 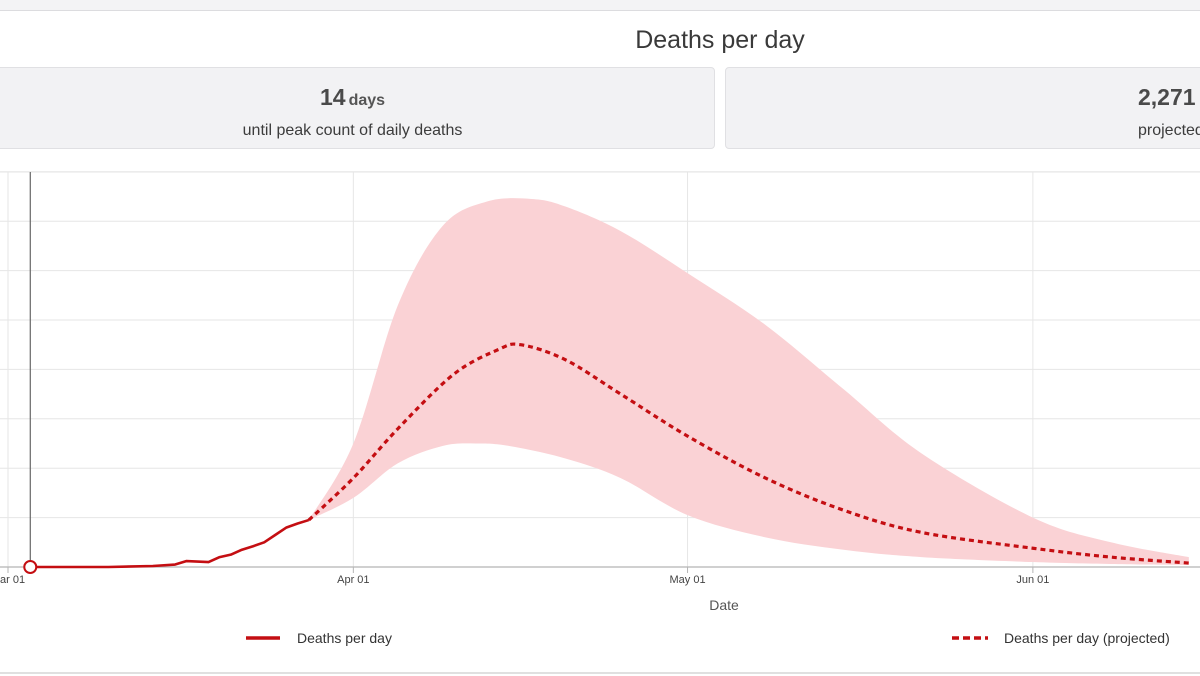 What do you see at coordinates (962, 108) in the screenshot?
I see `stat-card-projected: 2,271 projected` at bounding box center [962, 108].